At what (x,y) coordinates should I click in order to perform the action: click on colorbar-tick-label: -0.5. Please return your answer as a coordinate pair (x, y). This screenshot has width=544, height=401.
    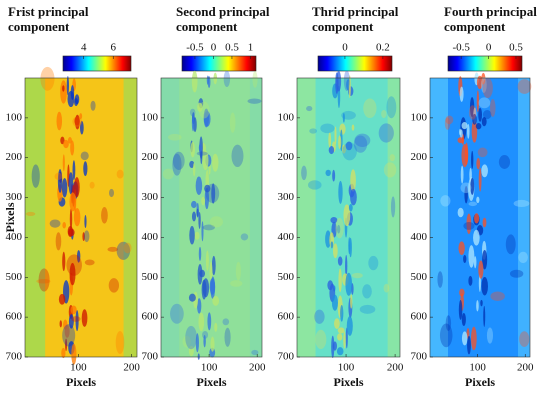
    Looking at the image, I should click on (461, 48).